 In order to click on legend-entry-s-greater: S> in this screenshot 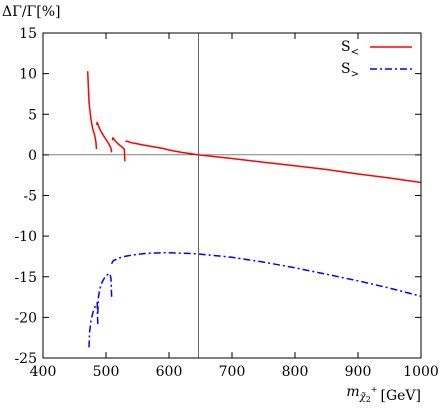, I will do `click(376, 70)`.